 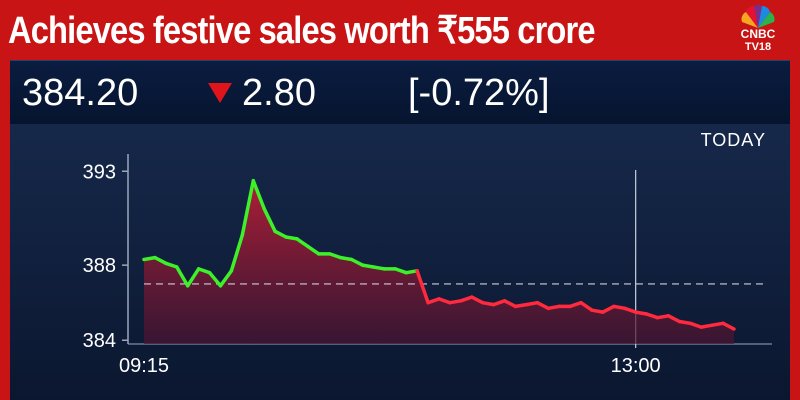 I want to click on price-change: 2.80, so click(x=279, y=93).